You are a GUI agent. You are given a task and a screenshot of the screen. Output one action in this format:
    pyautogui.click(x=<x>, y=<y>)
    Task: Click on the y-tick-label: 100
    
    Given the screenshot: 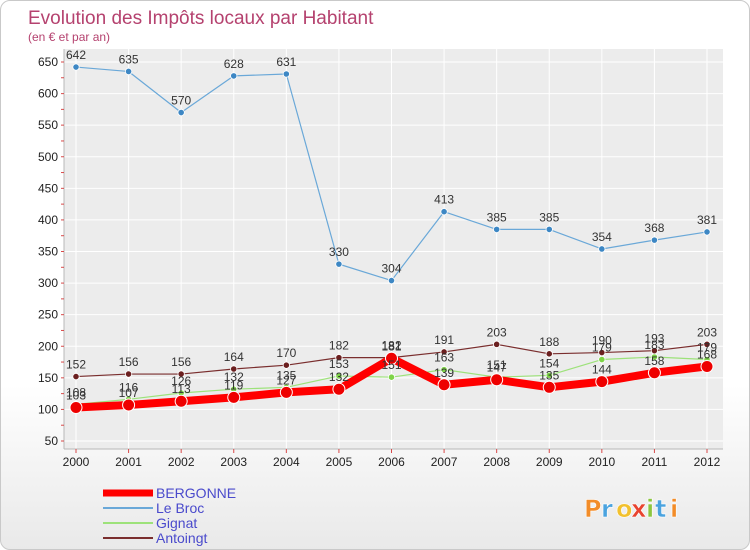 What is the action you would take?
    pyautogui.click(x=48, y=409)
    